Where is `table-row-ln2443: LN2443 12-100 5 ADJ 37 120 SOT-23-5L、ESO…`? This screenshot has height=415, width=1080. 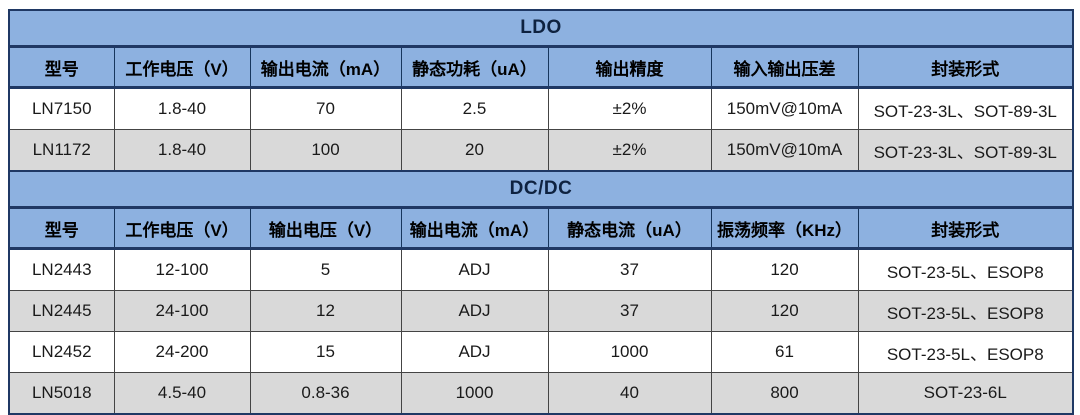 table-row-ln2443: LN2443 12-100 5 ADJ 37 120 SOT-23-5L、ESO… is located at coordinates (541, 269).